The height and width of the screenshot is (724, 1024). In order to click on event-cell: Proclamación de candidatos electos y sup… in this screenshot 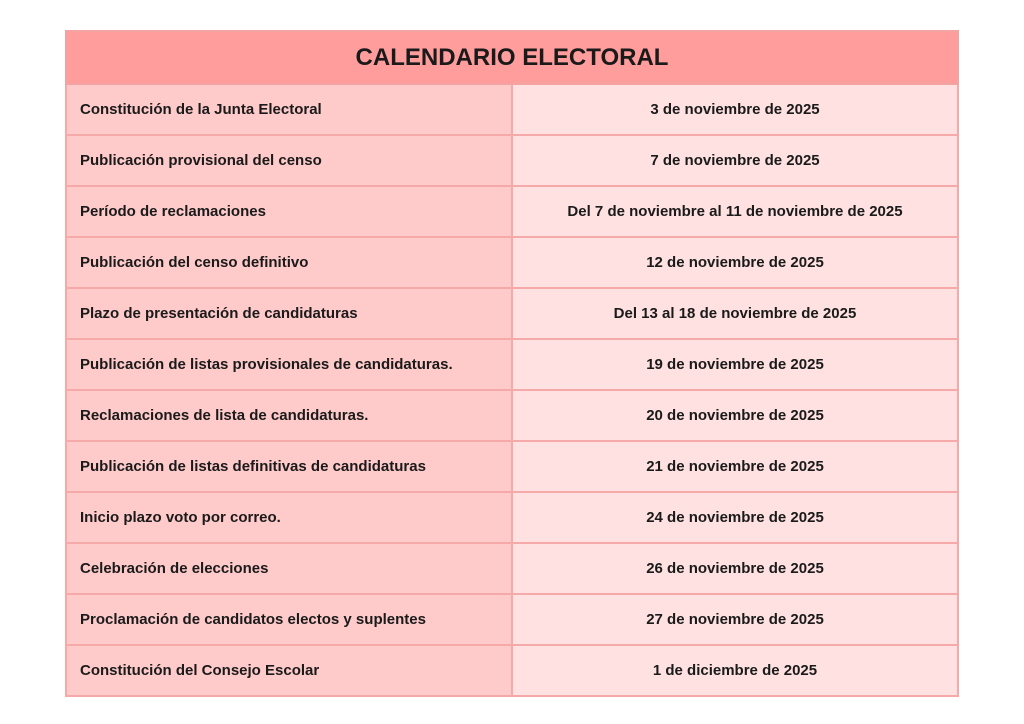, I will do `click(289, 619)`.